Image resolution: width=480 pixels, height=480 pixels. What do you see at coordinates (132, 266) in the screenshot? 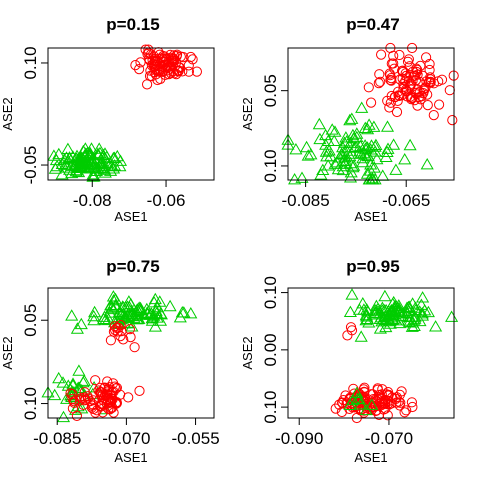
I see `panel-2-title: p=0.75` at bounding box center [132, 266].